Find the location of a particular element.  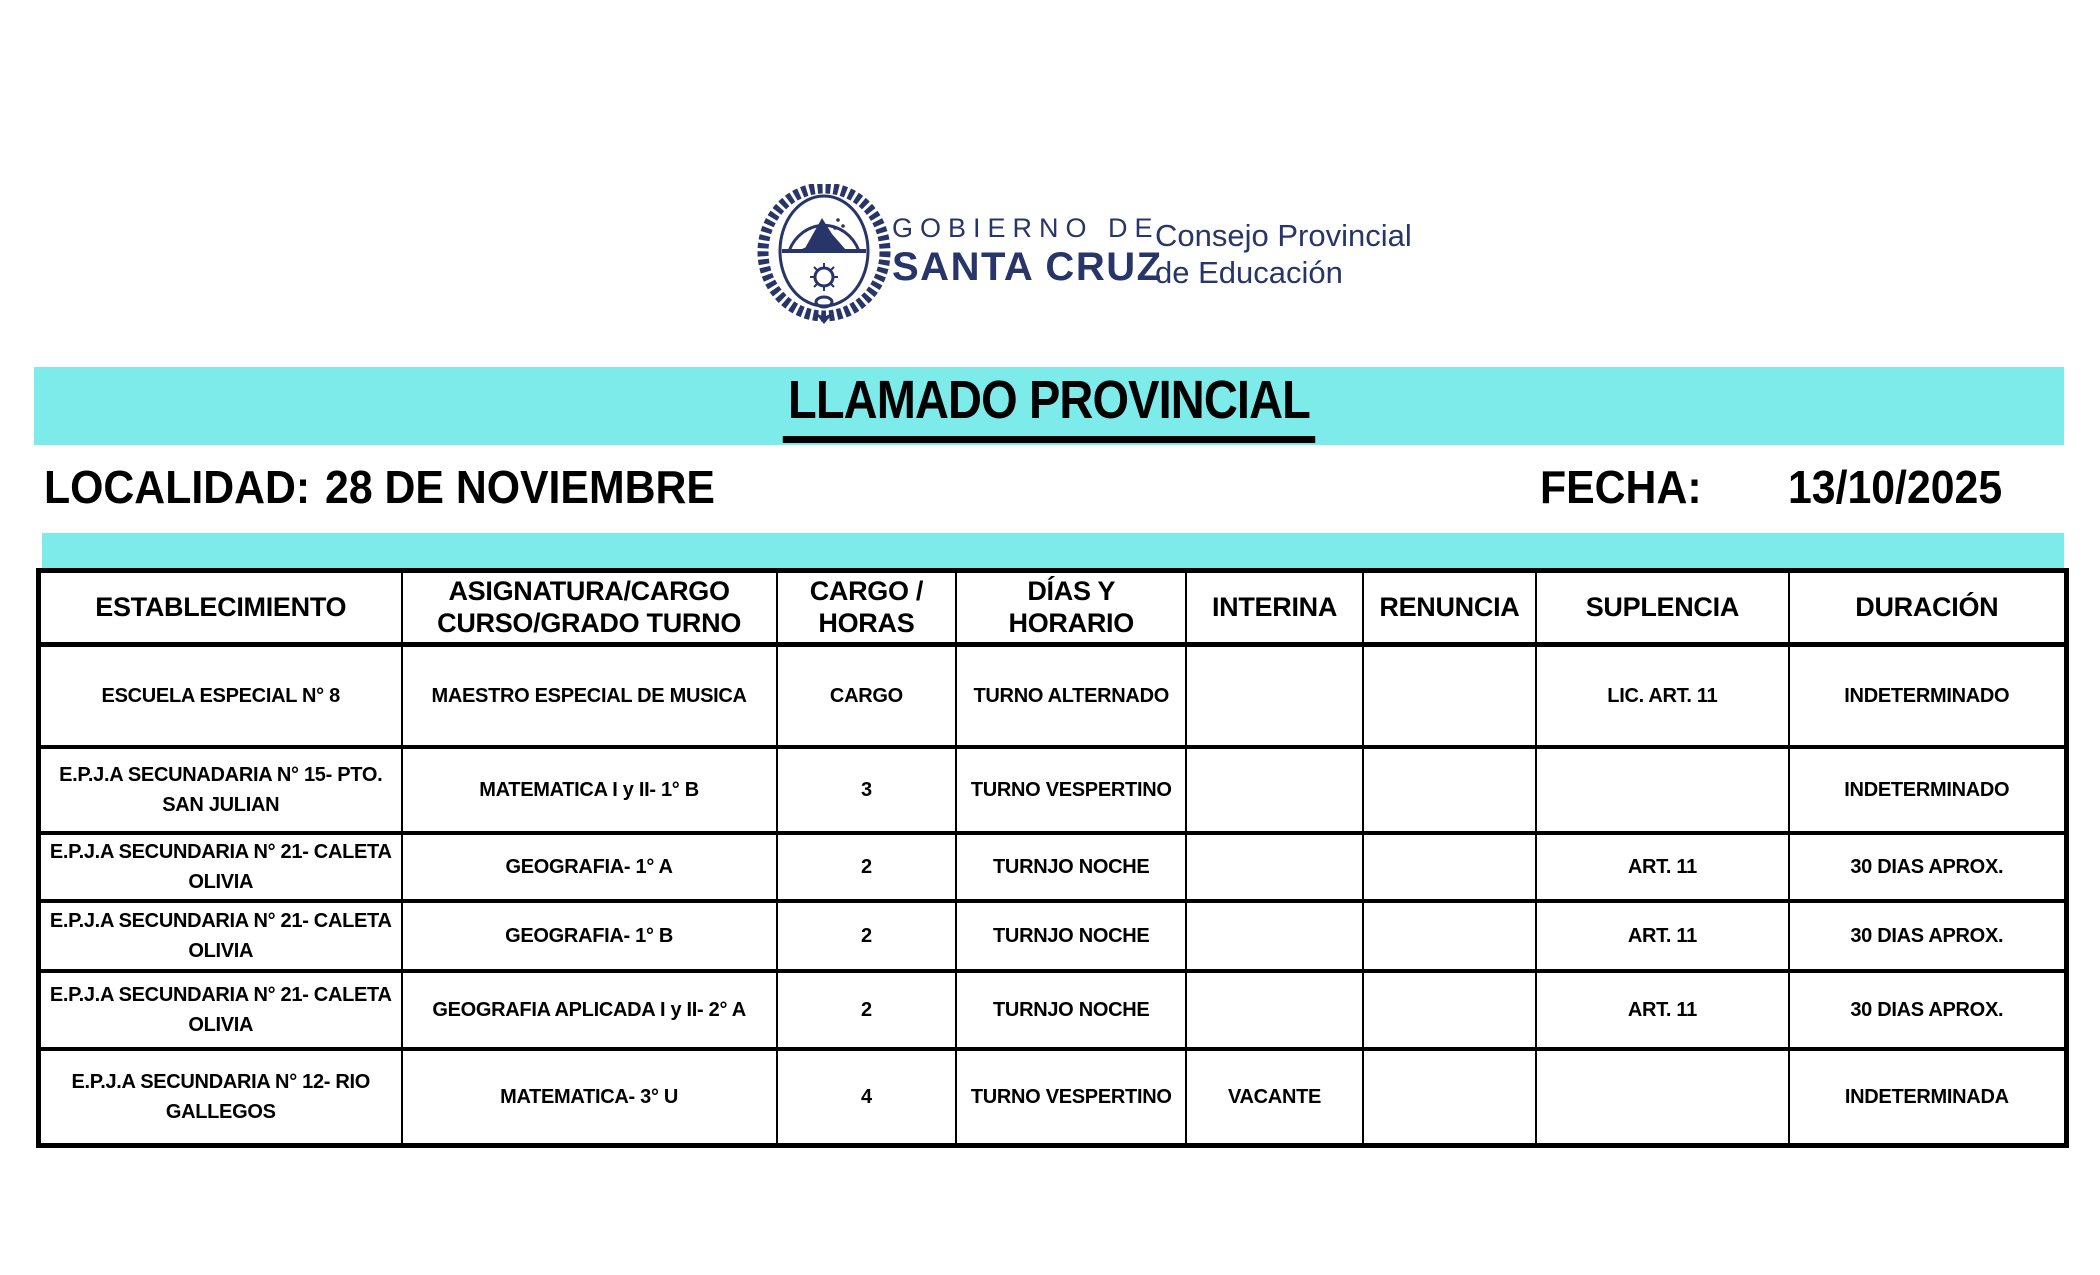

table-cell: MATEMATICA I y II- 1° B is located at coordinates (589, 790).